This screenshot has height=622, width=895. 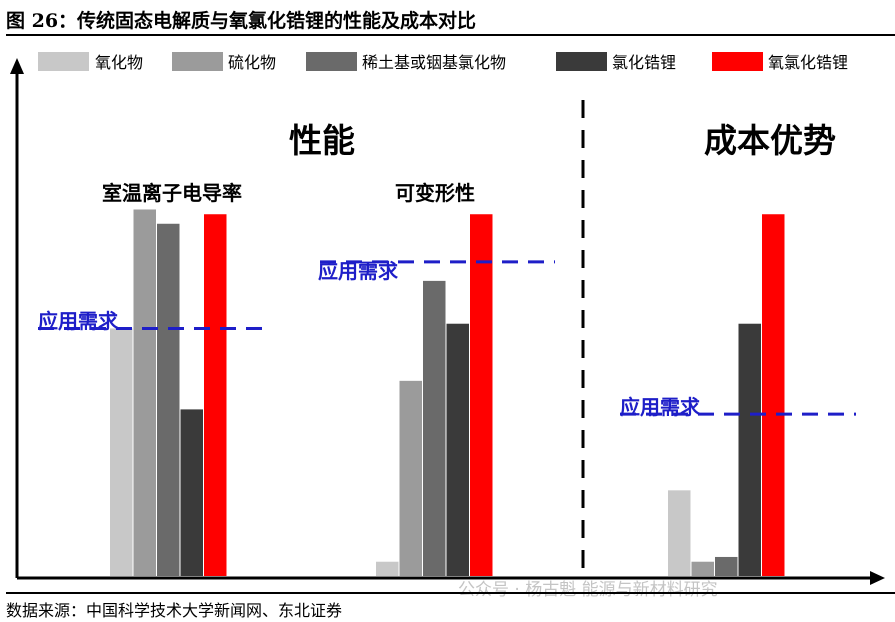 I want to click on section-label-cost: 成本优势, so click(x=770, y=140).